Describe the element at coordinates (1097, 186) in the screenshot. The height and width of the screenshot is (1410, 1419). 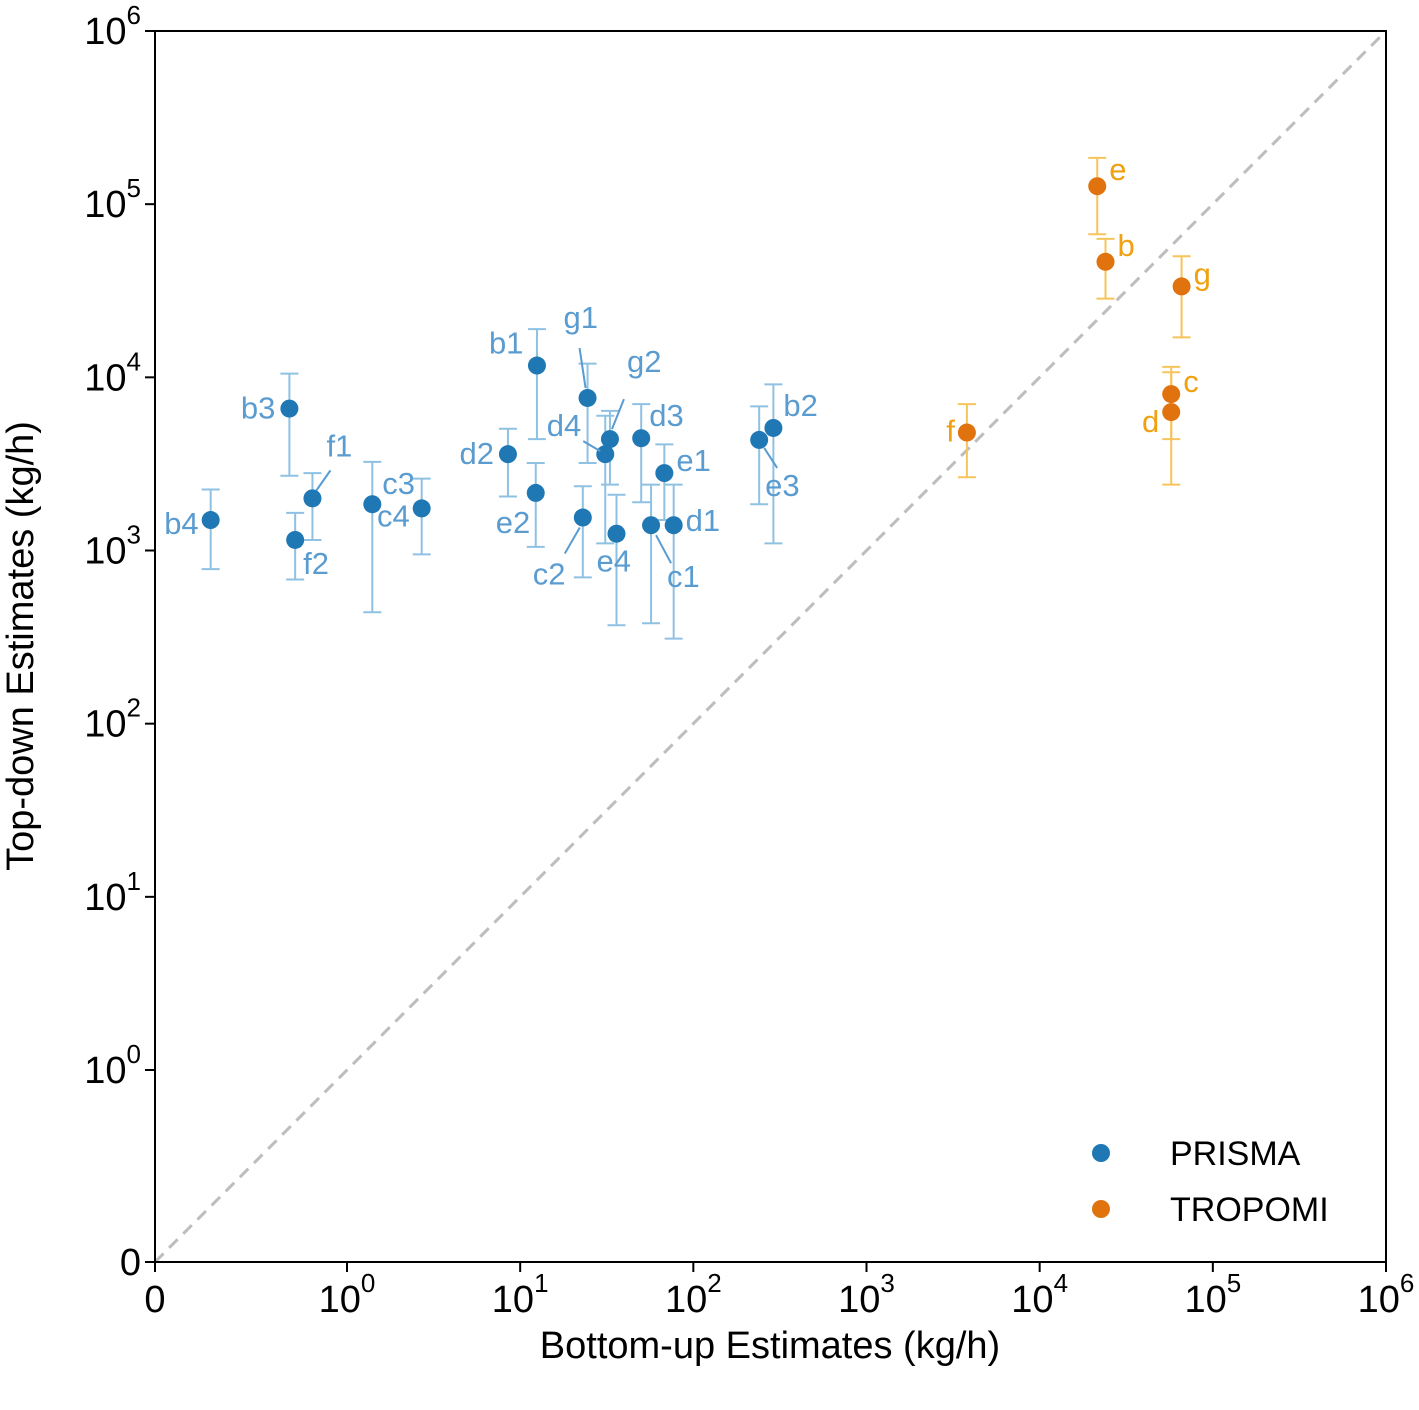
I see `point-e` at that location.